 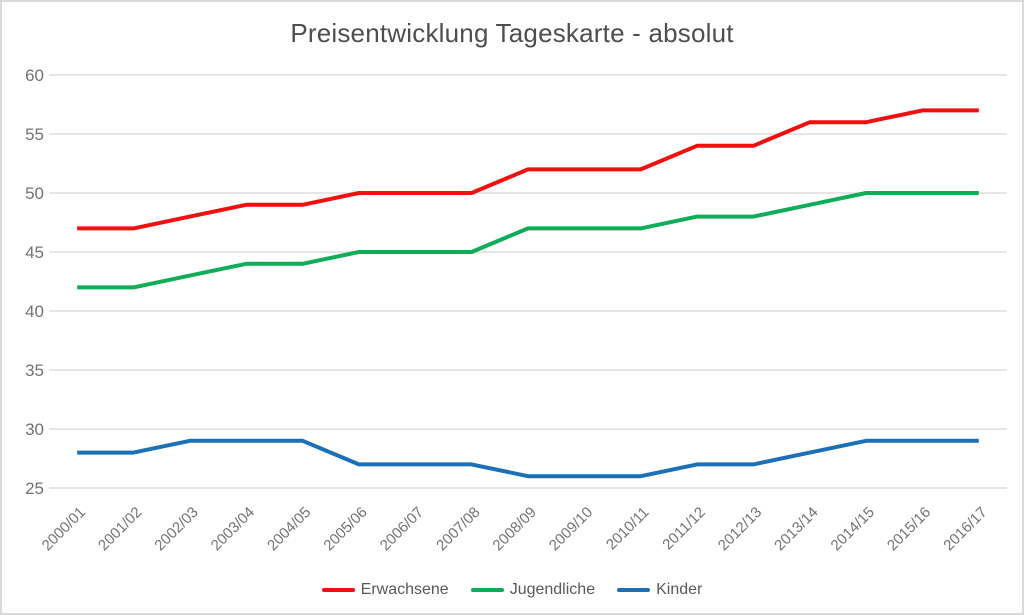 I want to click on x-axis-label-2011/12: 2011/12, so click(x=684, y=529).